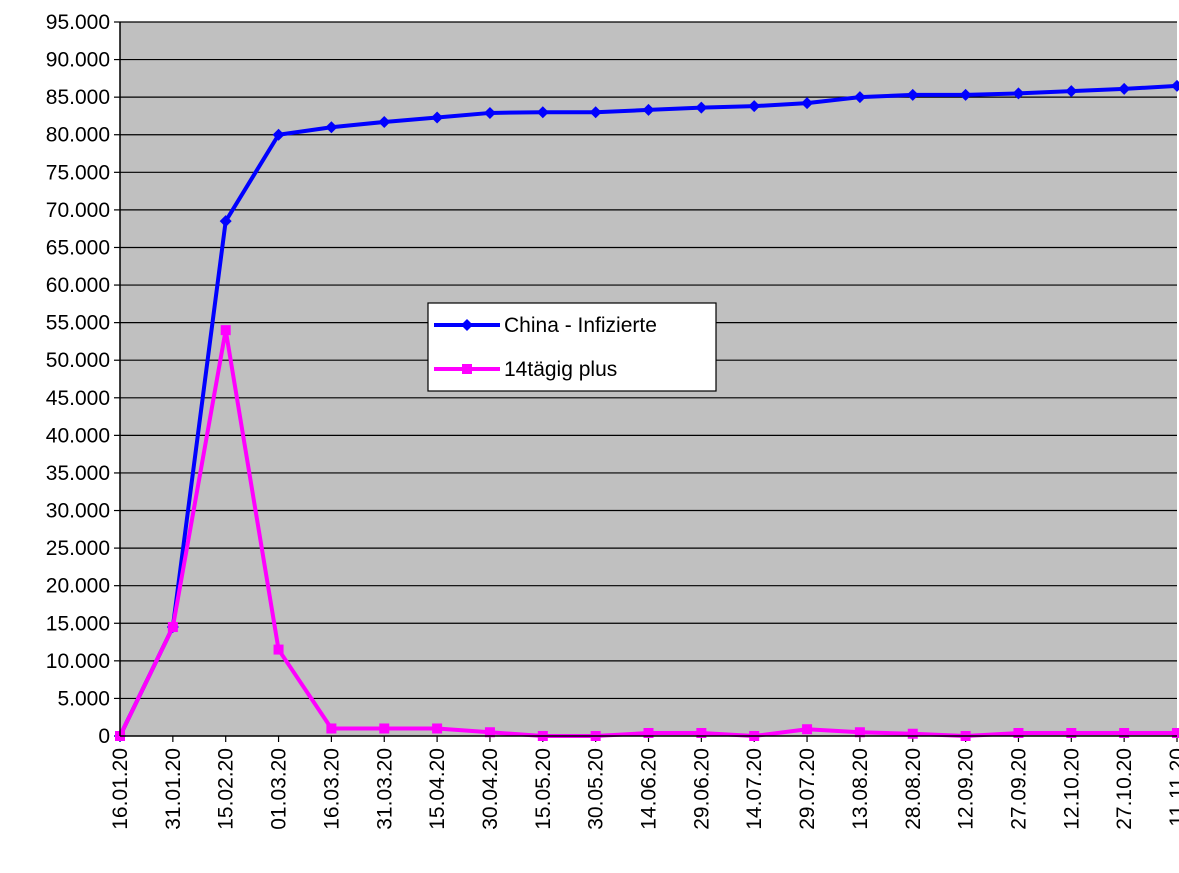  I want to click on x-tick-label: 13.08.20, so click(860, 789).